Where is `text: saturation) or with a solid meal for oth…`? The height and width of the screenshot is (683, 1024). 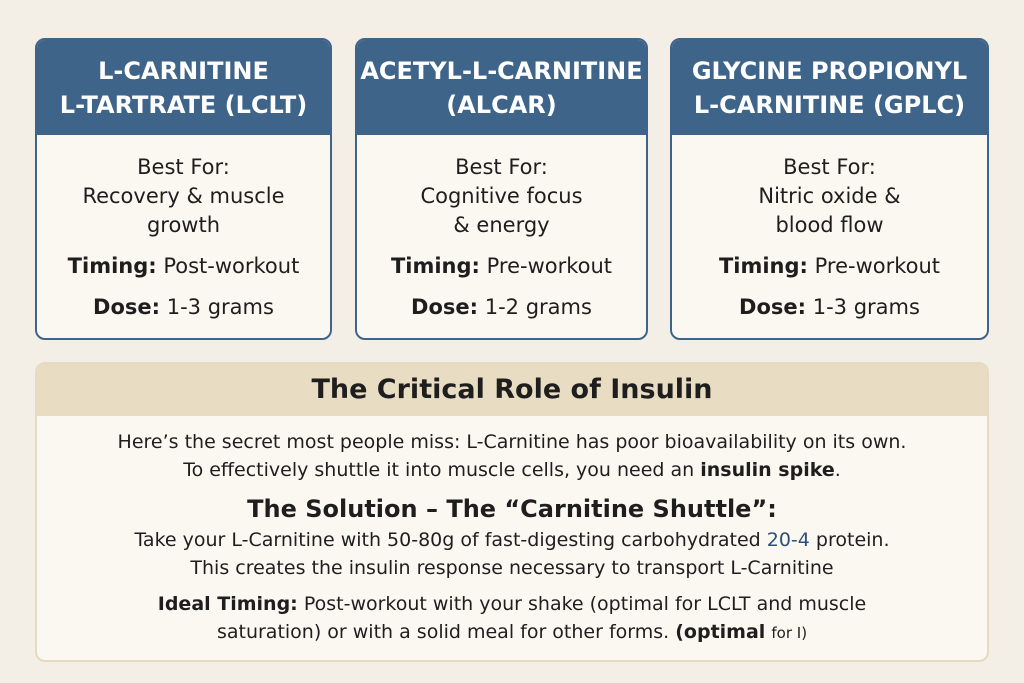
text: saturation) or with a solid meal for oth… is located at coordinates (443, 632).